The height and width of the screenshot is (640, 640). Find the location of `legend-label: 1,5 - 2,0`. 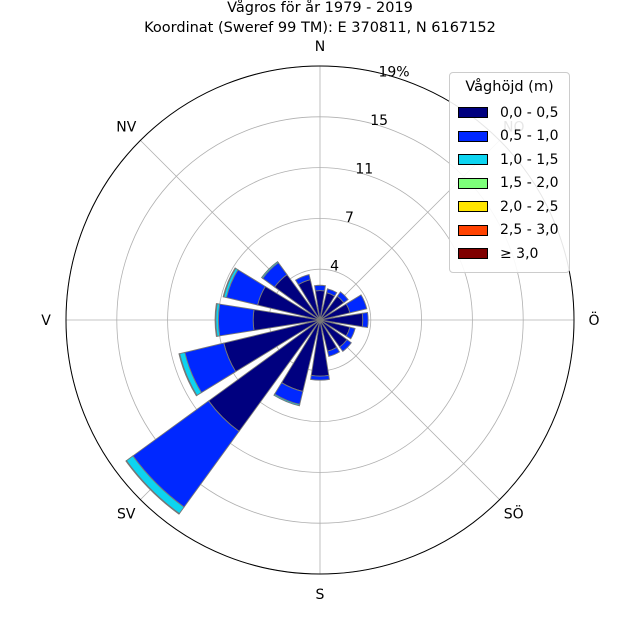

legend-label: 1,5 - 2,0 is located at coordinates (529, 183).